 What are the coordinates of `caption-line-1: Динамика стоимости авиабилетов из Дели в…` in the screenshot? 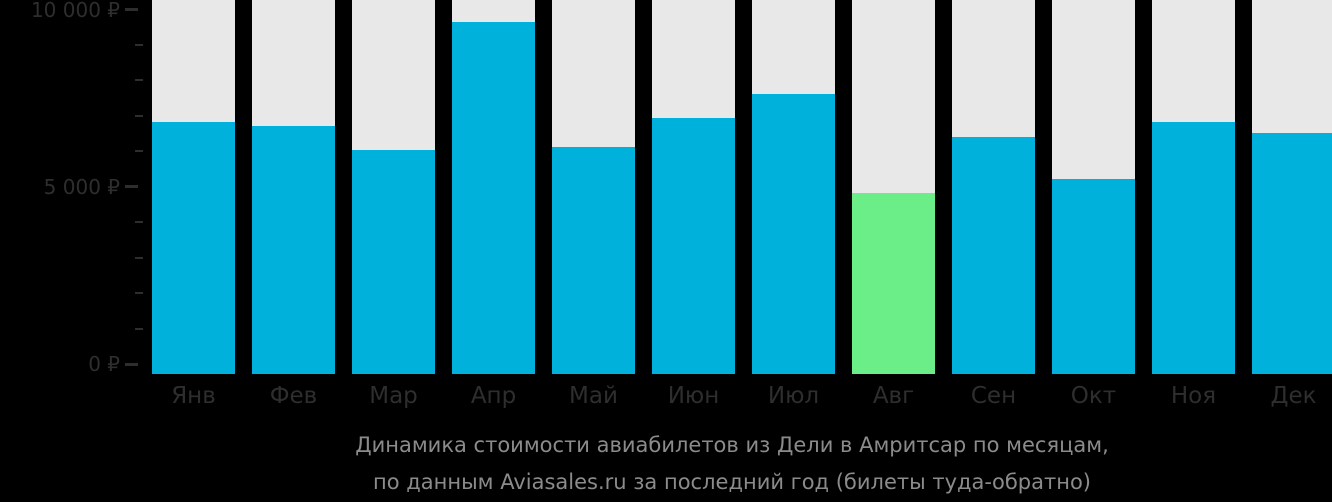 It's located at (732, 445).